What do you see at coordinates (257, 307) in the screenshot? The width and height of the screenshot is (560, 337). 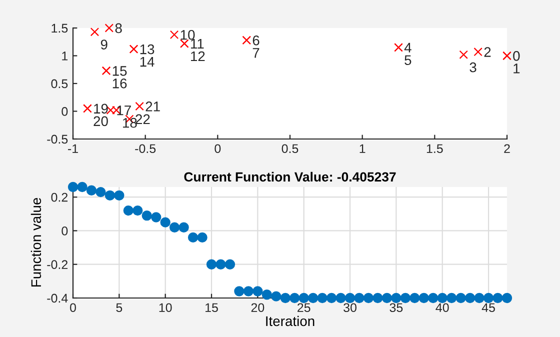 I see `x-tick-label: 20` at bounding box center [257, 307].